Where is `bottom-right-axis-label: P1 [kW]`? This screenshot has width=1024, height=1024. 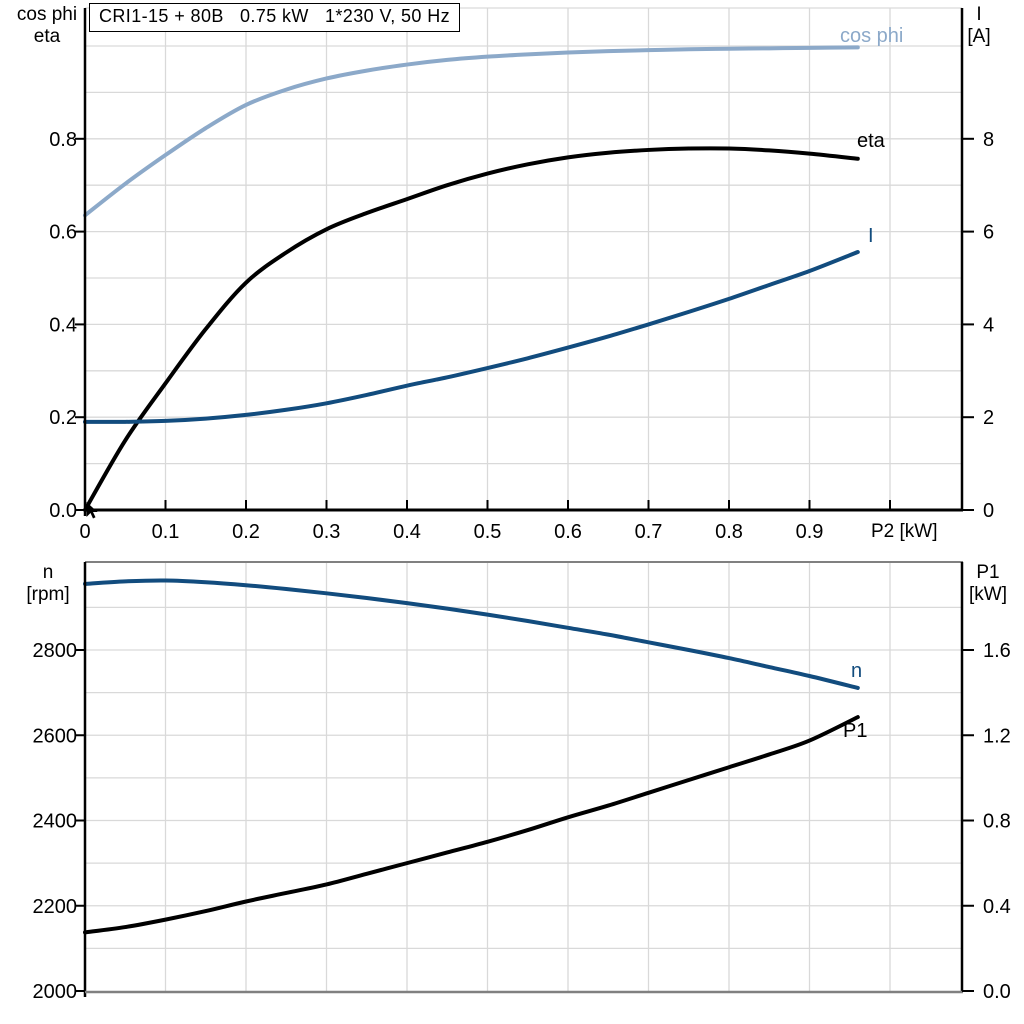
bottom-right-axis-label: P1 [kW] is located at coordinates (988, 584).